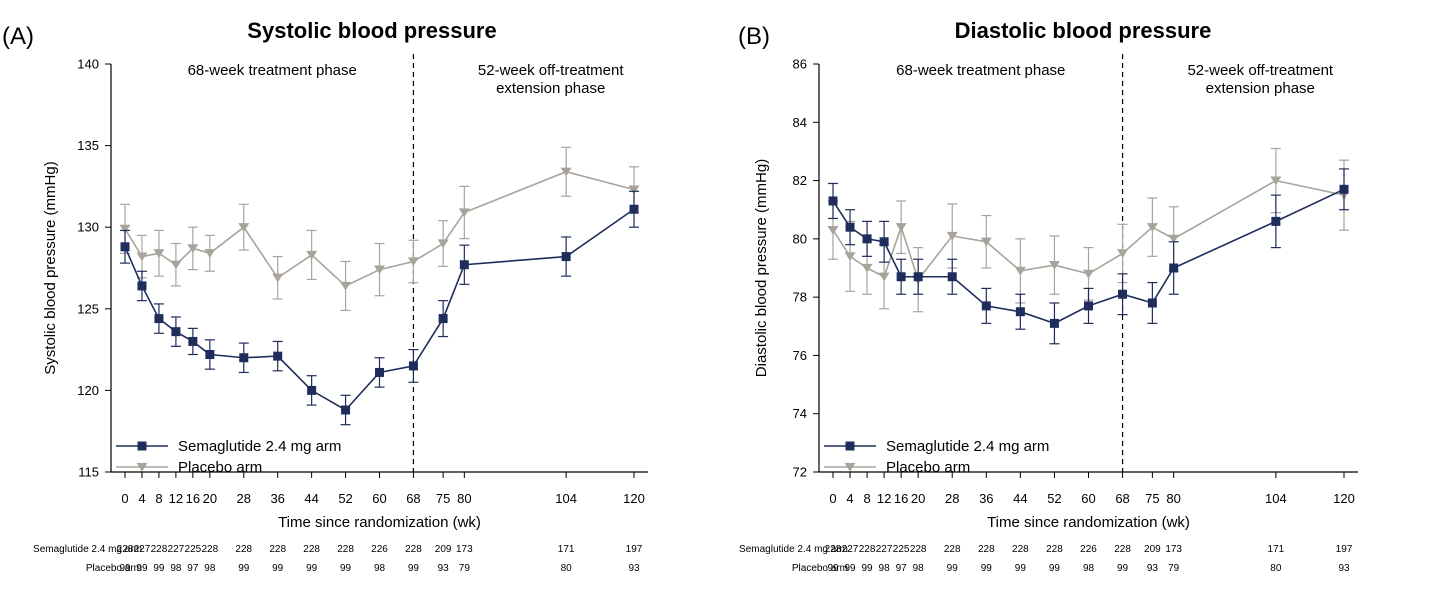 This screenshot has height=601, width=1456. Describe the element at coordinates (800, 297) in the screenshot. I see `y-tick-label: 78` at that location.